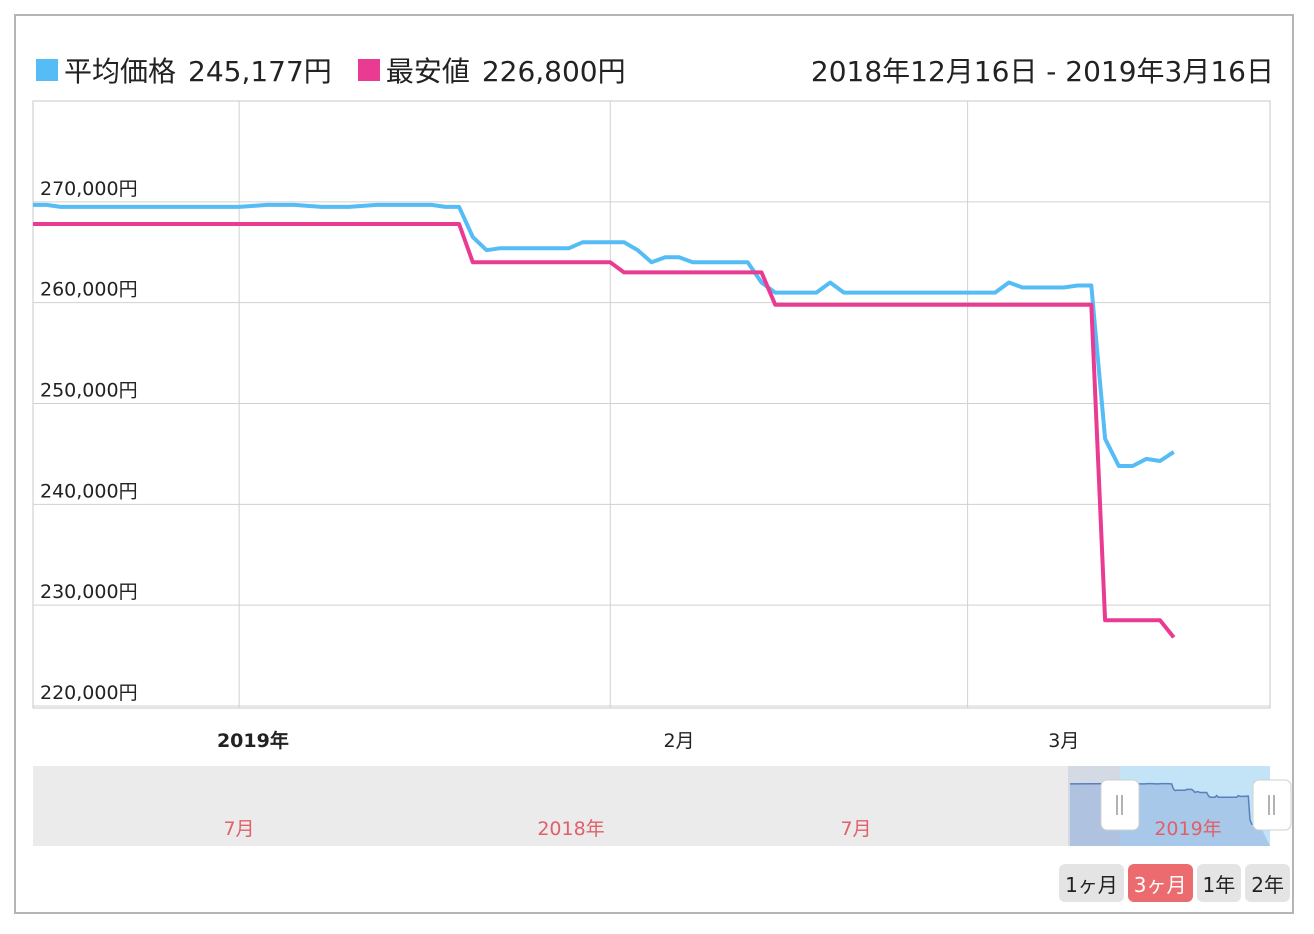  Describe the element at coordinates (89, 491) in the screenshot. I see `y-tick-label: 240,000円` at that location.